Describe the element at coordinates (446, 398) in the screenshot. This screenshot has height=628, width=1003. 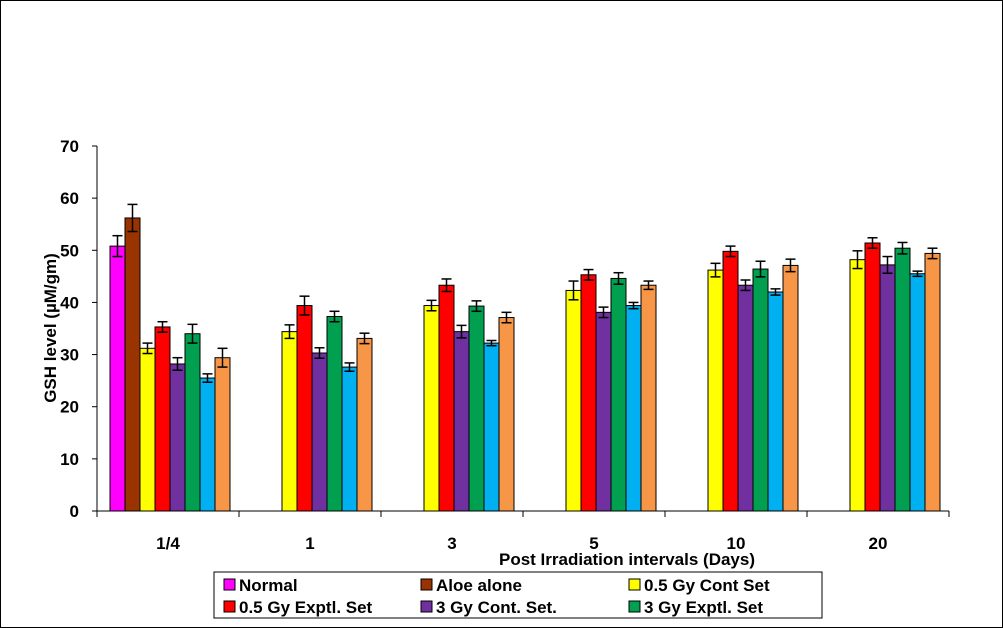
I see `bar-series3-cat2` at that location.